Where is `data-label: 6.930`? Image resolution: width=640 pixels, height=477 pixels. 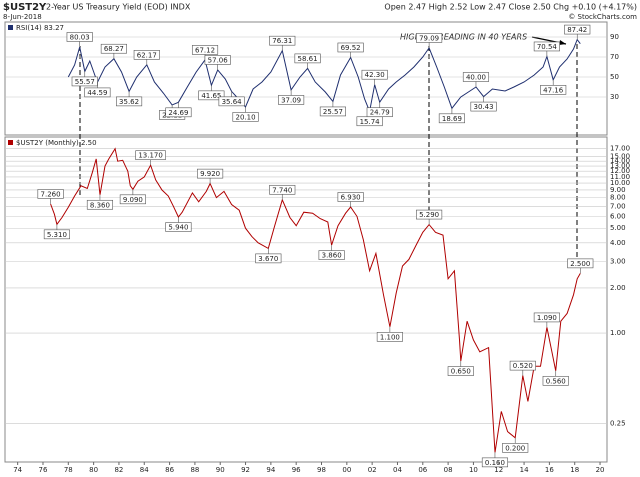
data-label: 6.930 is located at coordinates (351, 197).